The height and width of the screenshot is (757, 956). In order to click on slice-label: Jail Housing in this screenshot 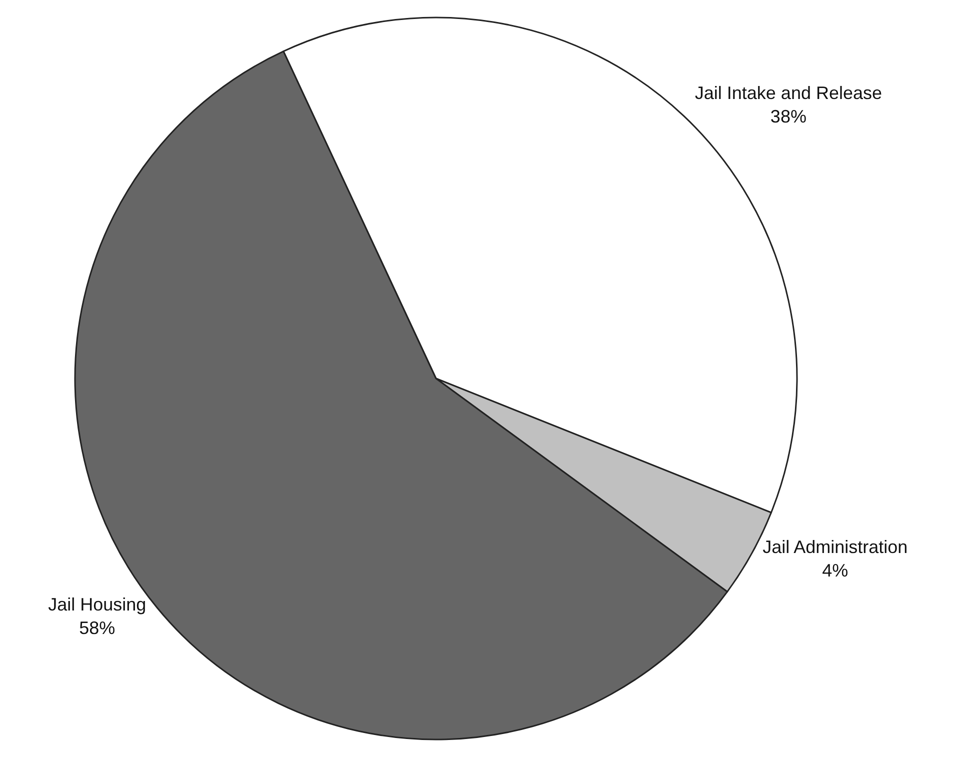, I will do `click(97, 604)`.